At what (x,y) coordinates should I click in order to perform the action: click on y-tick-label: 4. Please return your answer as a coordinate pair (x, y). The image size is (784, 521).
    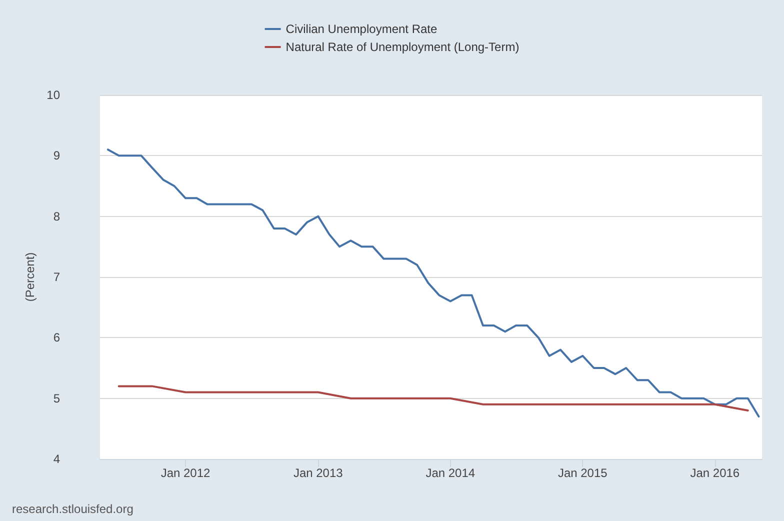
    Looking at the image, I should click on (56, 459).